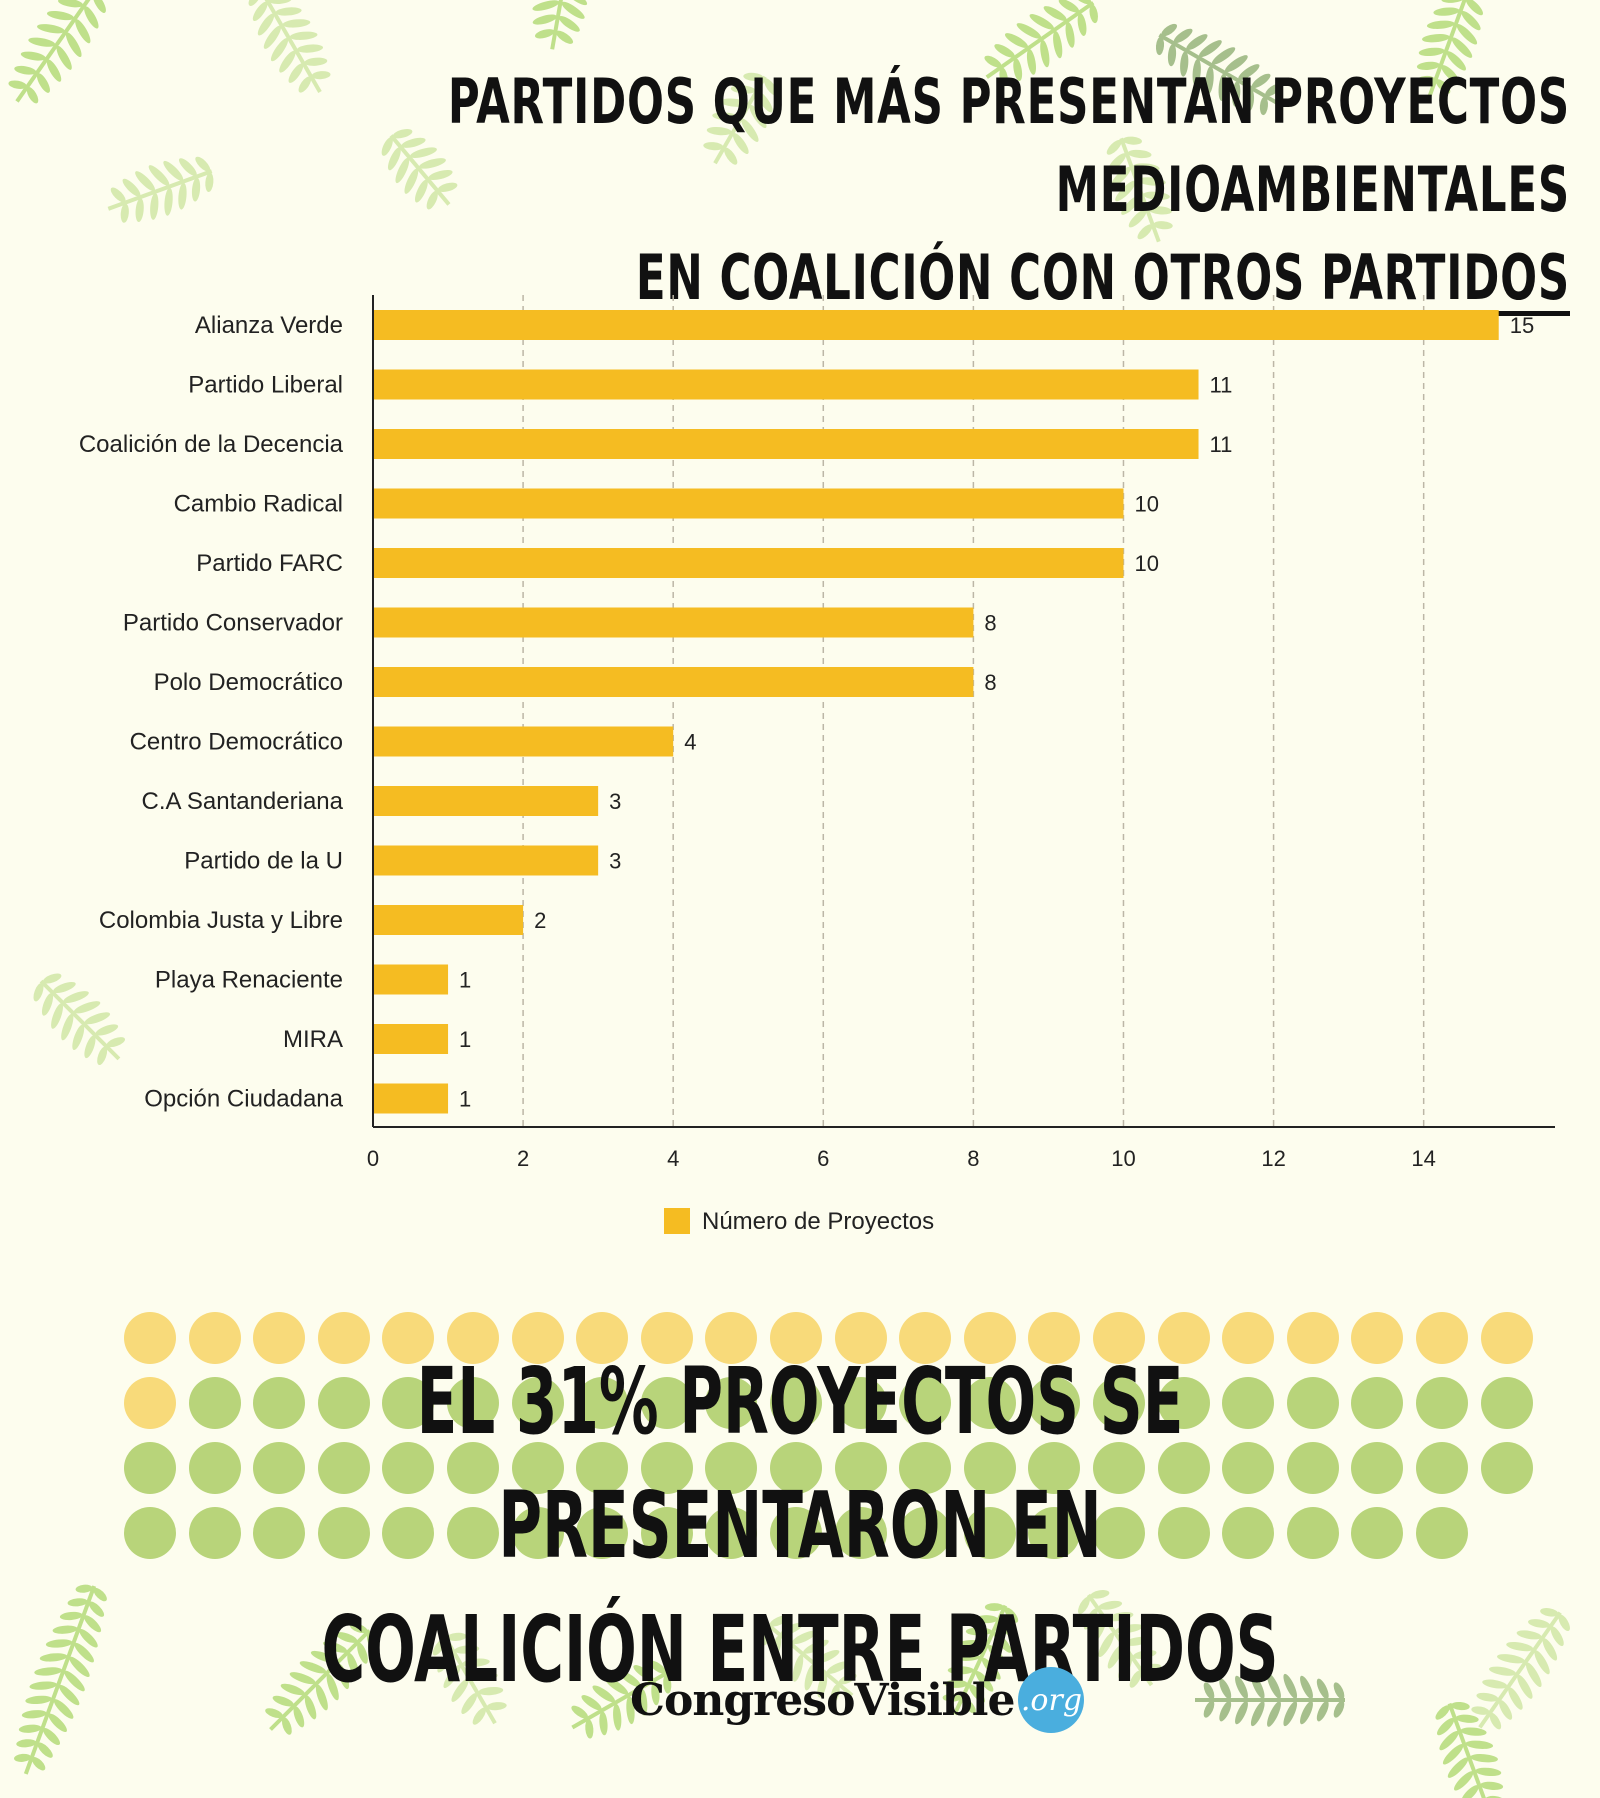 Image resolution: width=1600 pixels, height=1798 pixels. I want to click on x-tick-label: 10, so click(1123, 1158).